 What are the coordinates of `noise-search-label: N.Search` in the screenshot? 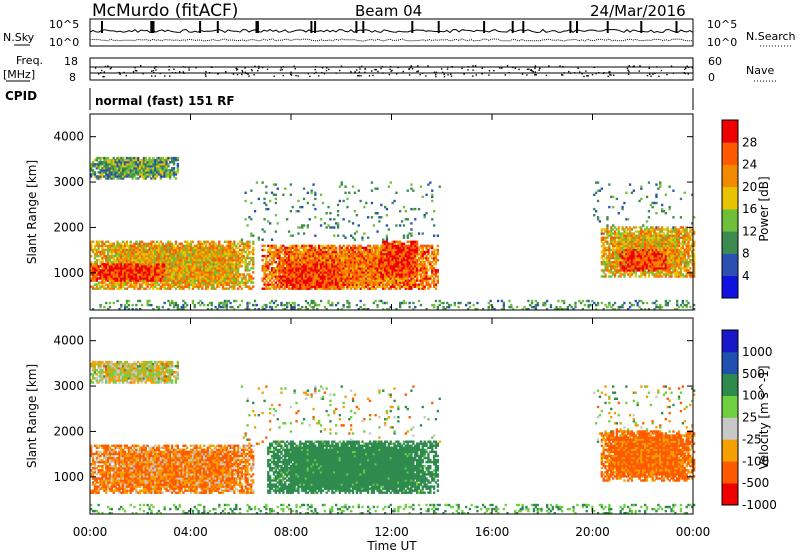 It's located at (771, 36).